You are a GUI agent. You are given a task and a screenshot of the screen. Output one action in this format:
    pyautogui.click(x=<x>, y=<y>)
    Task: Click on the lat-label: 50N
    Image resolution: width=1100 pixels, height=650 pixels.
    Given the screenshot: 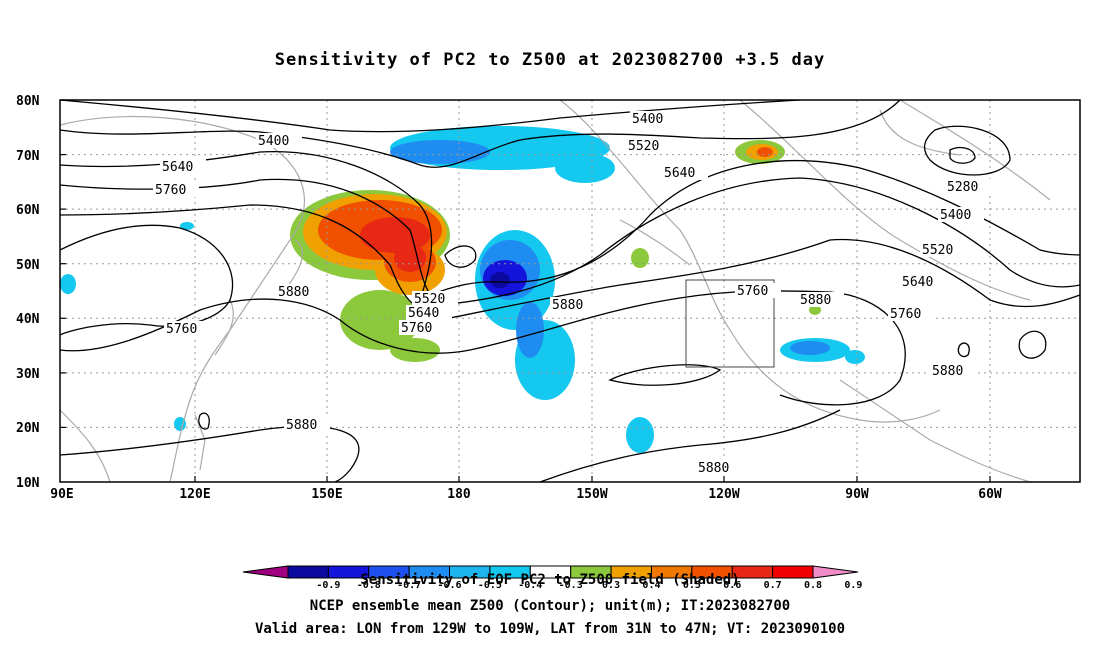 What is the action you would take?
    pyautogui.click(x=28, y=265)
    